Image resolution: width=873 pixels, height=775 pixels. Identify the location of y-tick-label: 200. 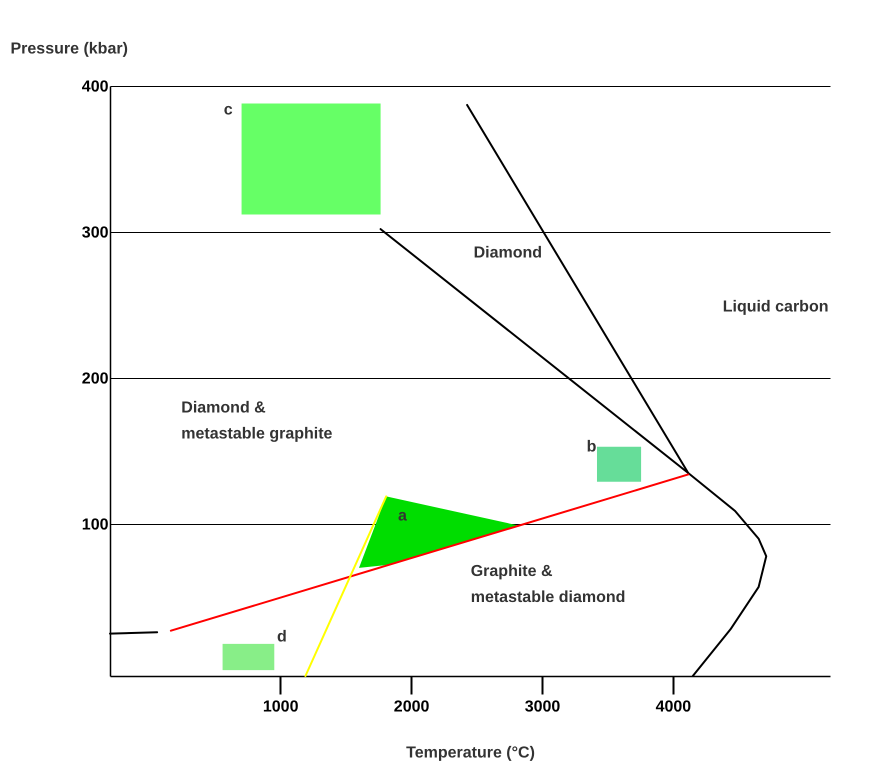
(95, 379).